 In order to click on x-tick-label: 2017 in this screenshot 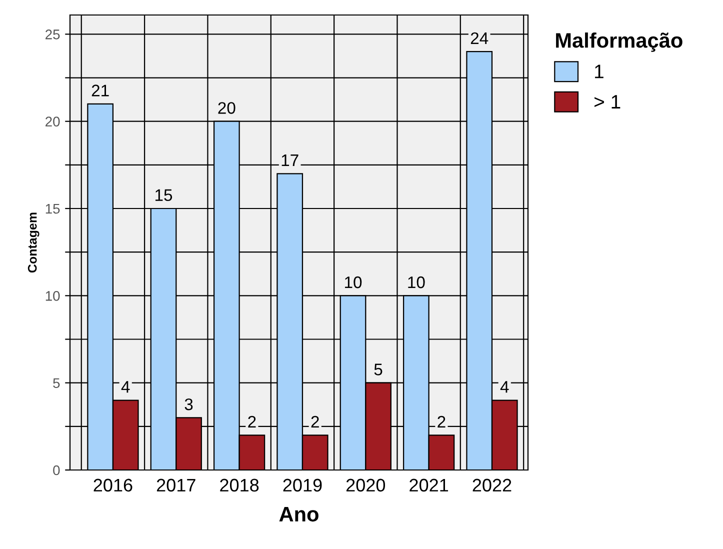, I will do `click(176, 485)`.